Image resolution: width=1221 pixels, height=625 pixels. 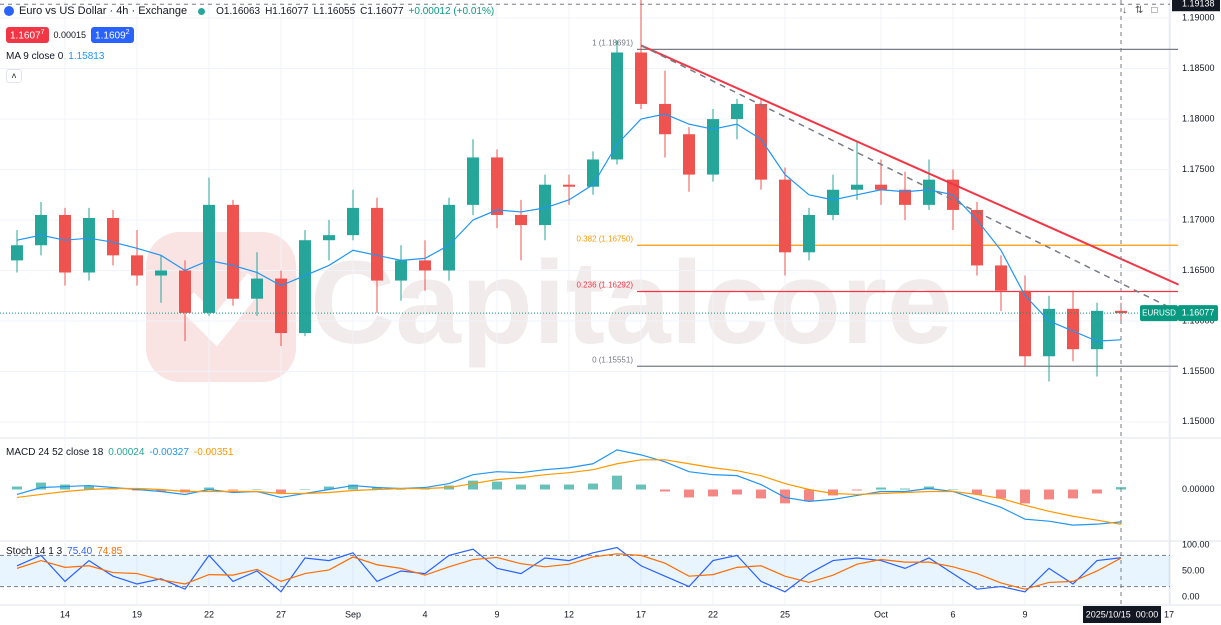 I want to click on stoch-line, so click(x=569, y=571).